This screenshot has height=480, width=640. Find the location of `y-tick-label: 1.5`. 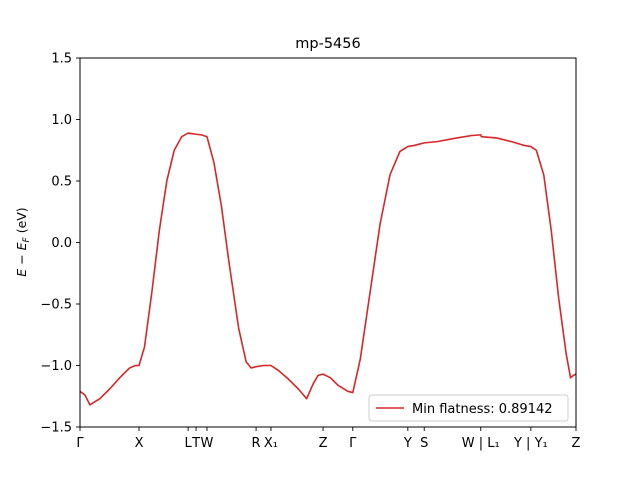

y-tick-label: 1.5 is located at coordinates (61, 59).